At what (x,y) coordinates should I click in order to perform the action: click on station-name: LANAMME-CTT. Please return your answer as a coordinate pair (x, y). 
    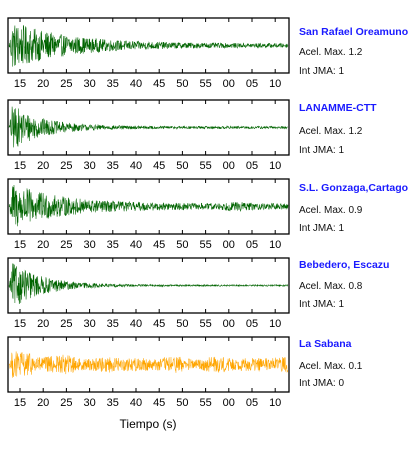
    Looking at the image, I should click on (338, 108).